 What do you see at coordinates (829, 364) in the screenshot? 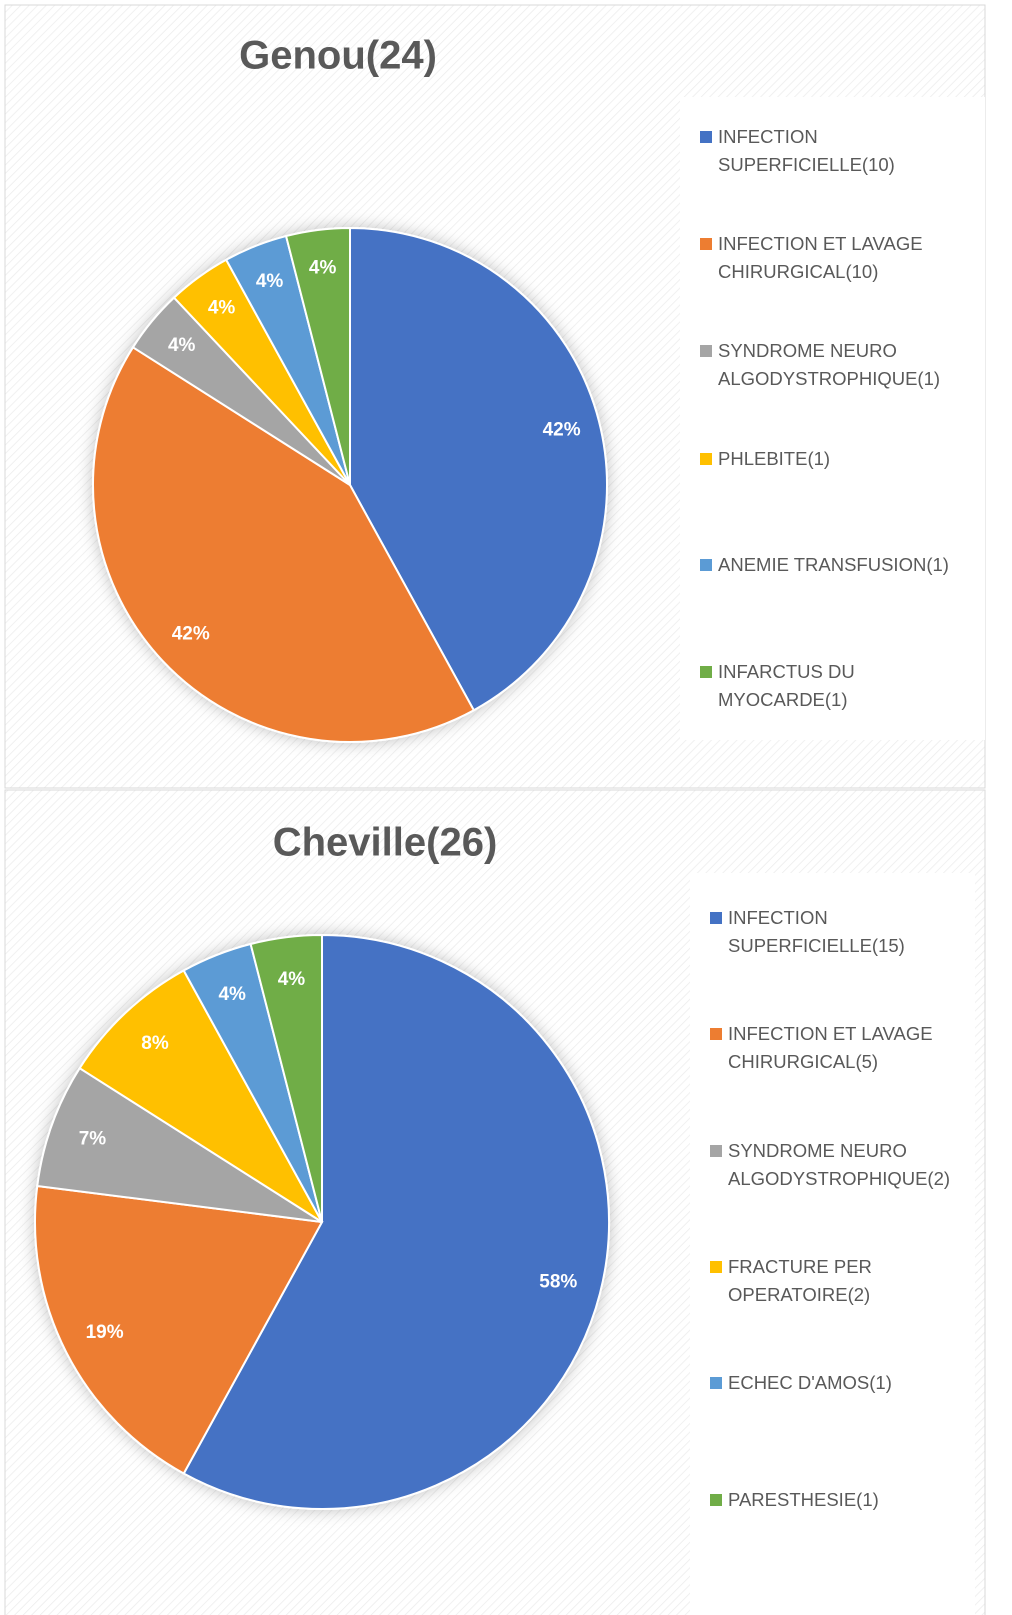
I see `legend-label: SYNDROME NEURO ALGODYSTROPHIQUE(1)` at bounding box center [829, 364].